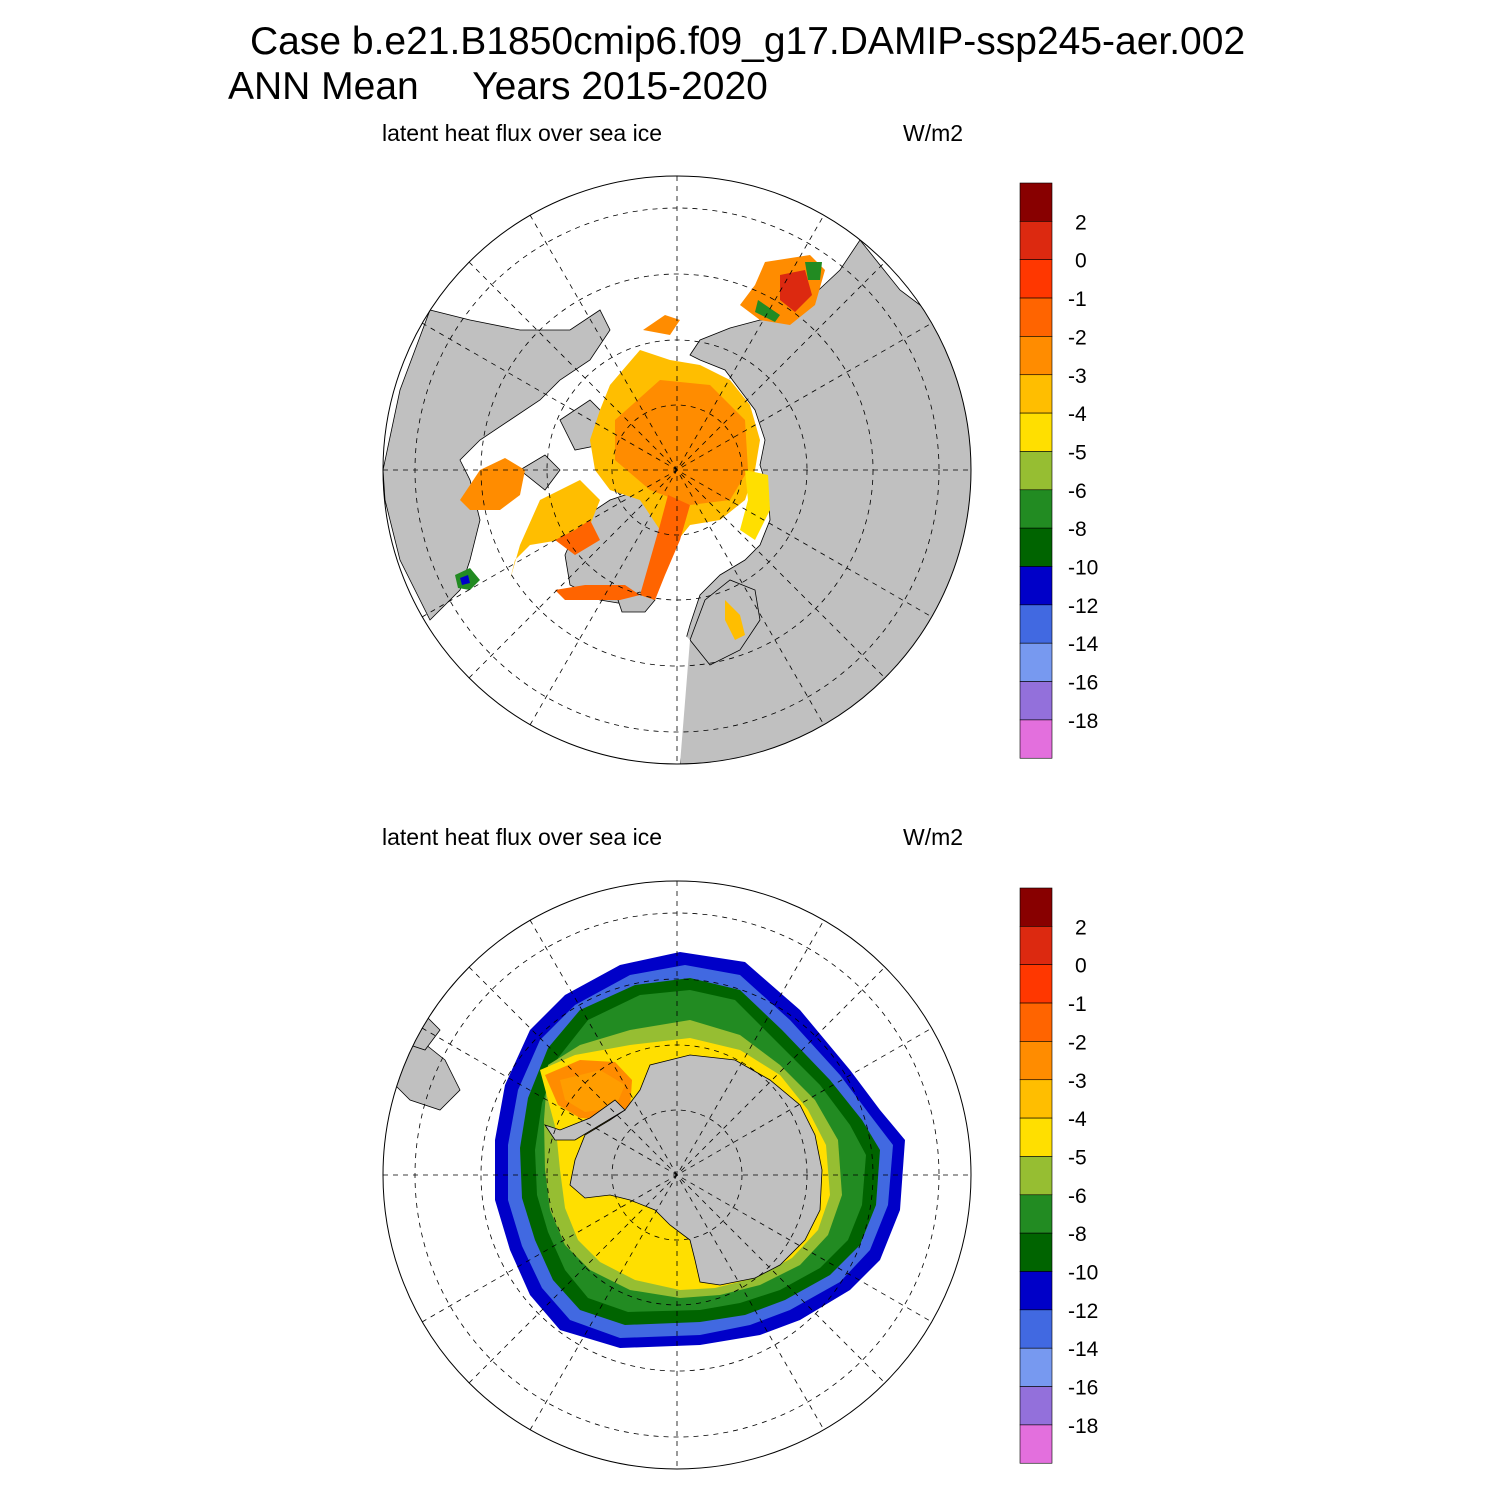 The height and width of the screenshot is (1500, 1500). What do you see at coordinates (1083, 721) in the screenshot?
I see `nh-colorbar-label-13: -18` at bounding box center [1083, 721].